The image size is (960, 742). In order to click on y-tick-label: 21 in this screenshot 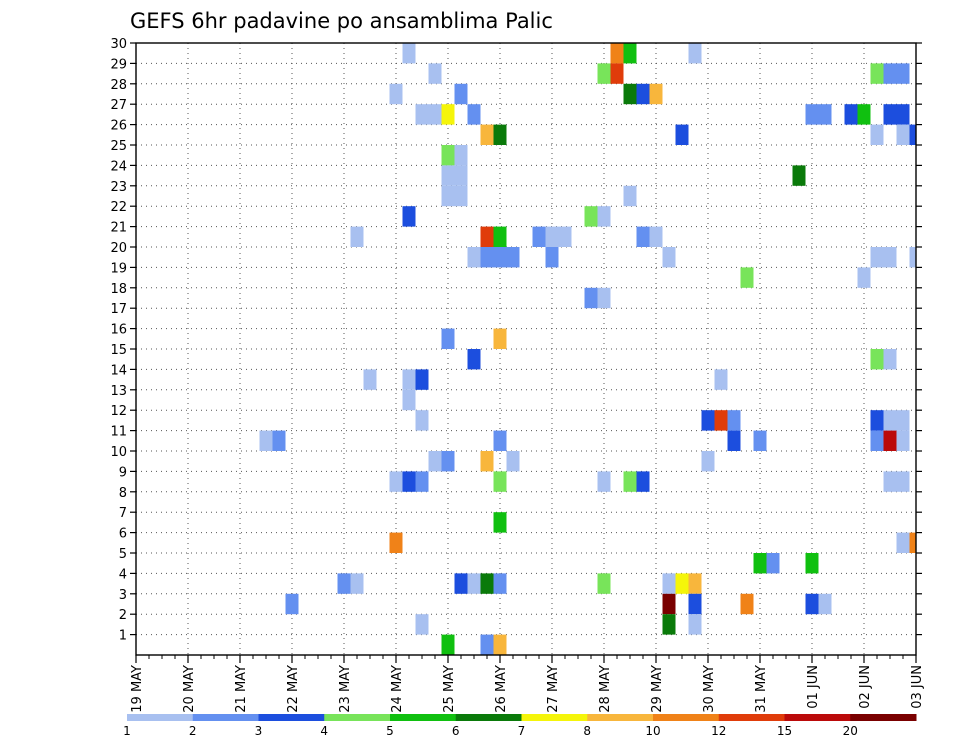, I will do `click(118, 228)`.